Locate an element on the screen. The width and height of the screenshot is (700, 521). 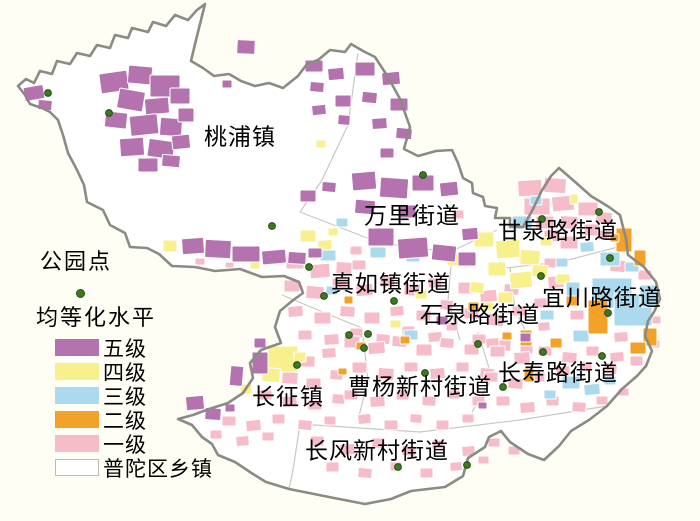
legend-row-level2: 二级 is located at coordinates (134, 421).